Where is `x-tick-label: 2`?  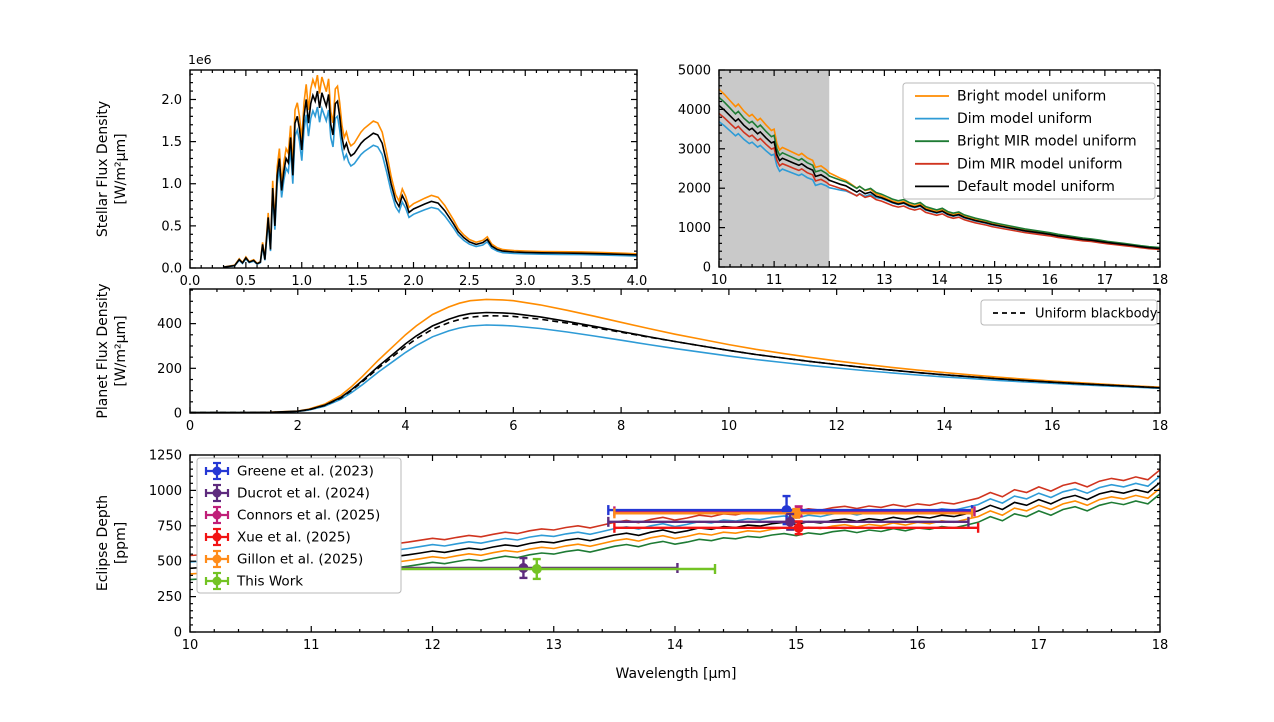
x-tick-label: 2 is located at coordinates (298, 426).